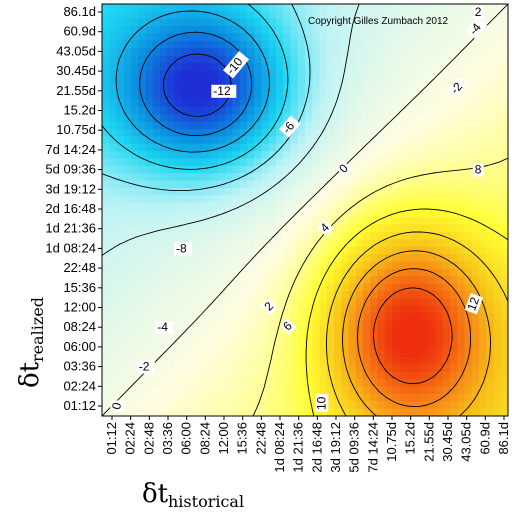  What do you see at coordinates (70, 169) in the screenshot?
I see `y-tick-label: 5d 09:36` at bounding box center [70, 169].